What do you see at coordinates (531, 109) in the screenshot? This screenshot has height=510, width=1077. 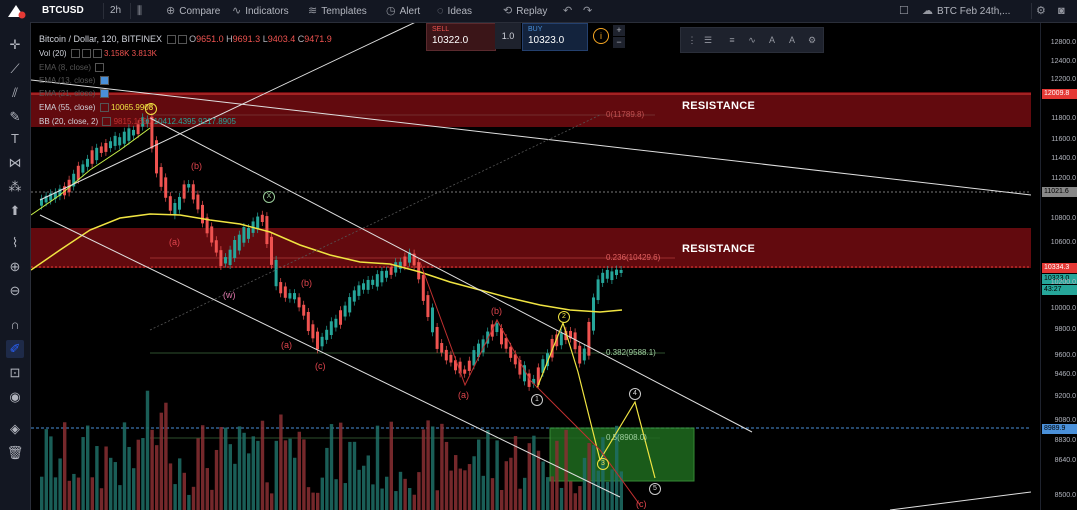 I see `resistance-zone-upper` at bounding box center [531, 109].